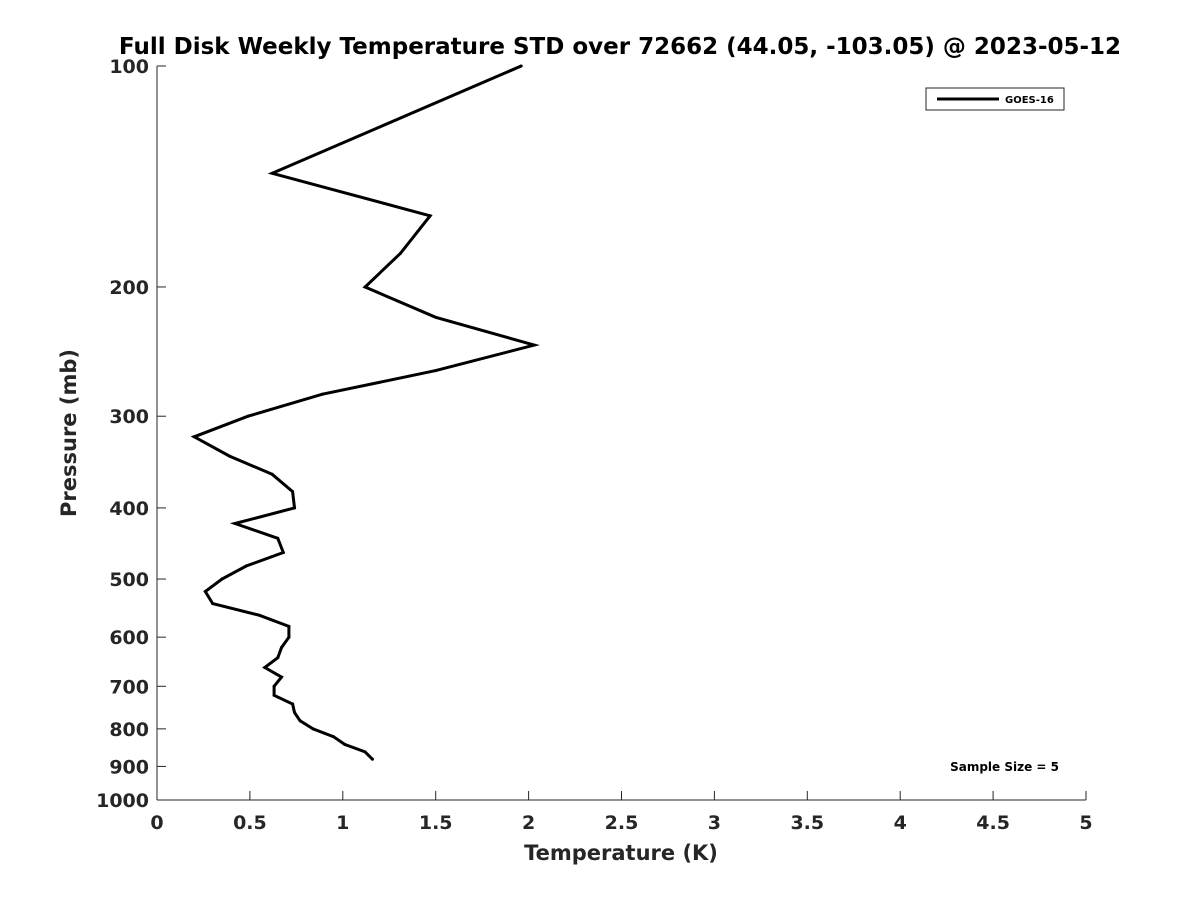 This screenshot has width=1200, height=900. What do you see at coordinates (129, 509) in the screenshot?
I see `y-tick-label: 400` at bounding box center [129, 509].